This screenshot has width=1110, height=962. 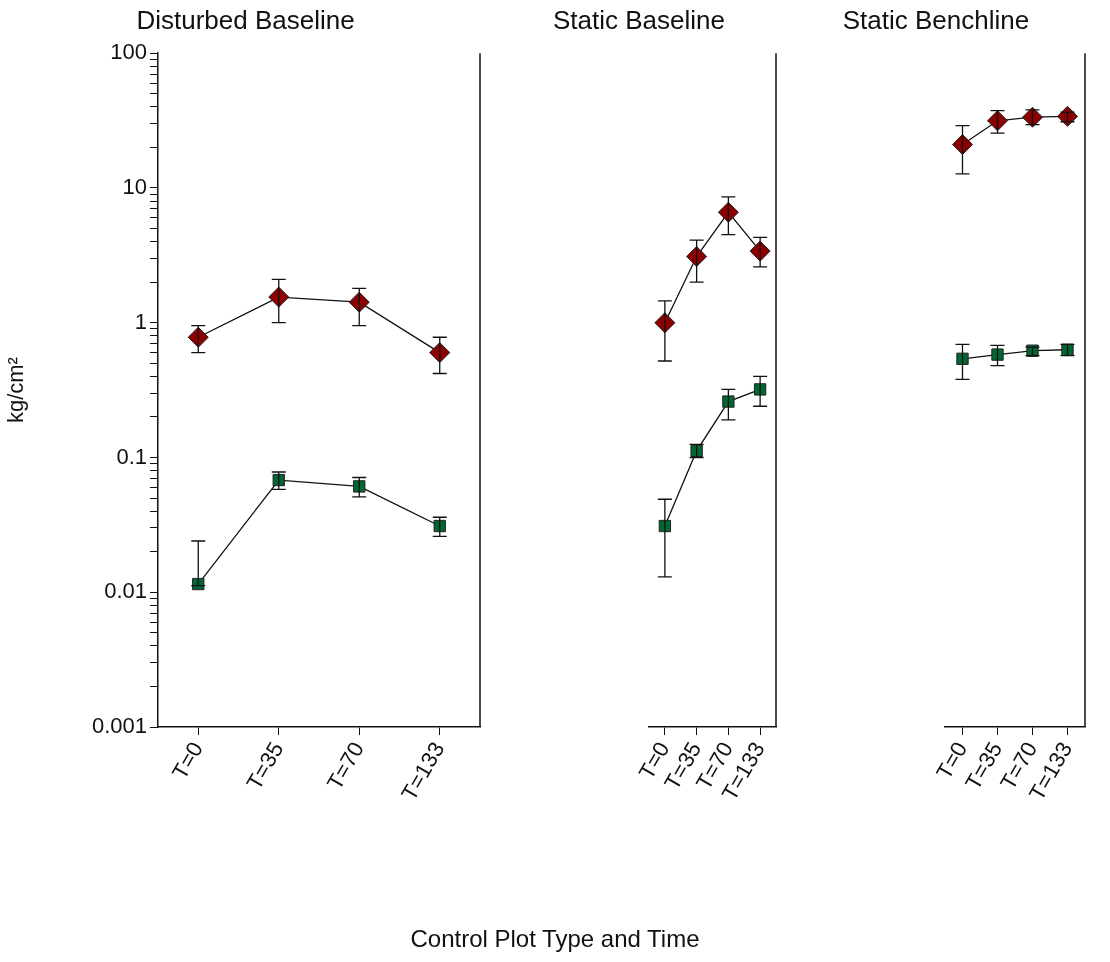 I want to click on x-axis-title: Control Plot Type and Time, so click(x=555, y=939).